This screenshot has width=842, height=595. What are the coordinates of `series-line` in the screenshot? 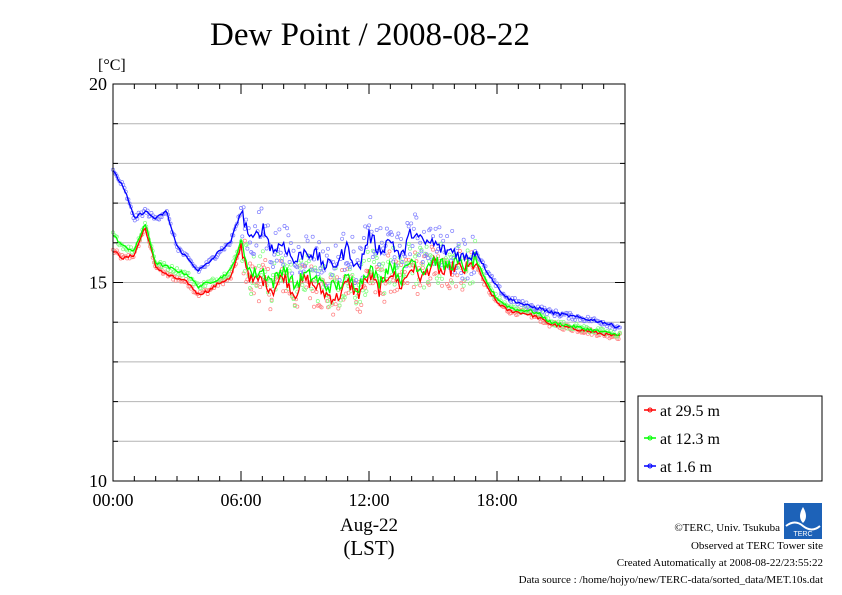 It's located at (366, 282).